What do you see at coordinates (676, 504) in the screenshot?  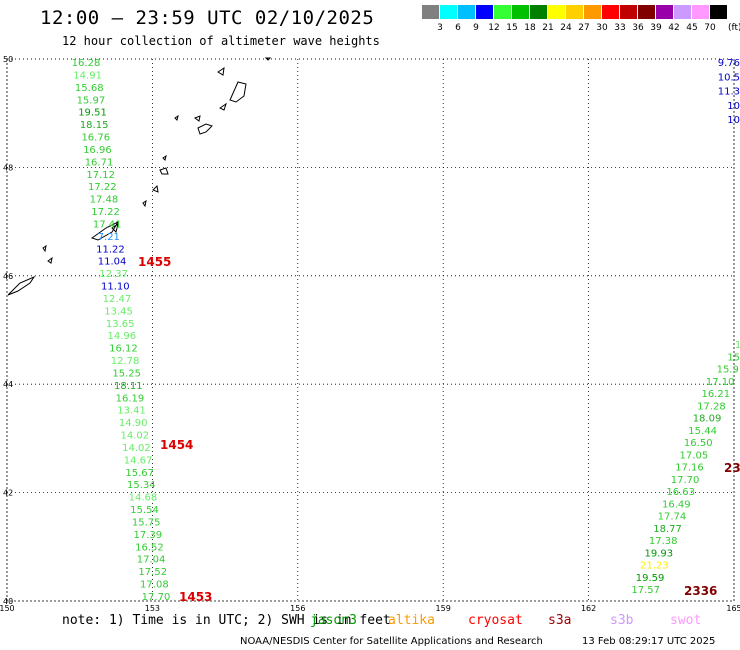 I see `wave-height-label: 16.49` at bounding box center [676, 504].